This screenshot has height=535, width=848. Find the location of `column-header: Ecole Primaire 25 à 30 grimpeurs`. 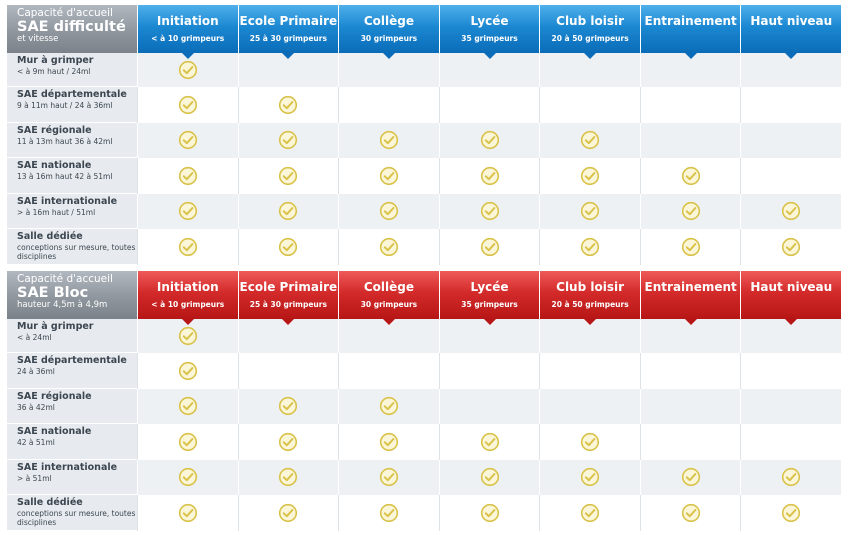

column-header: Ecole Primaire 25 à 30 grimpeurs is located at coordinates (288, 298).